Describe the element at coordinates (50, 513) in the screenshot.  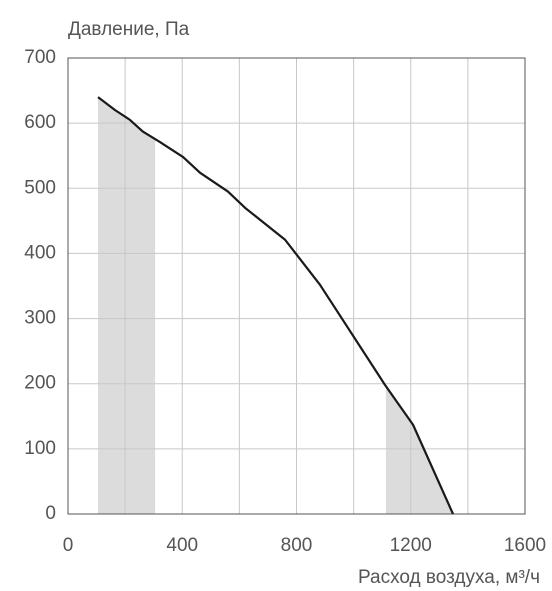
I see `y-tick-label: 0` at that location.